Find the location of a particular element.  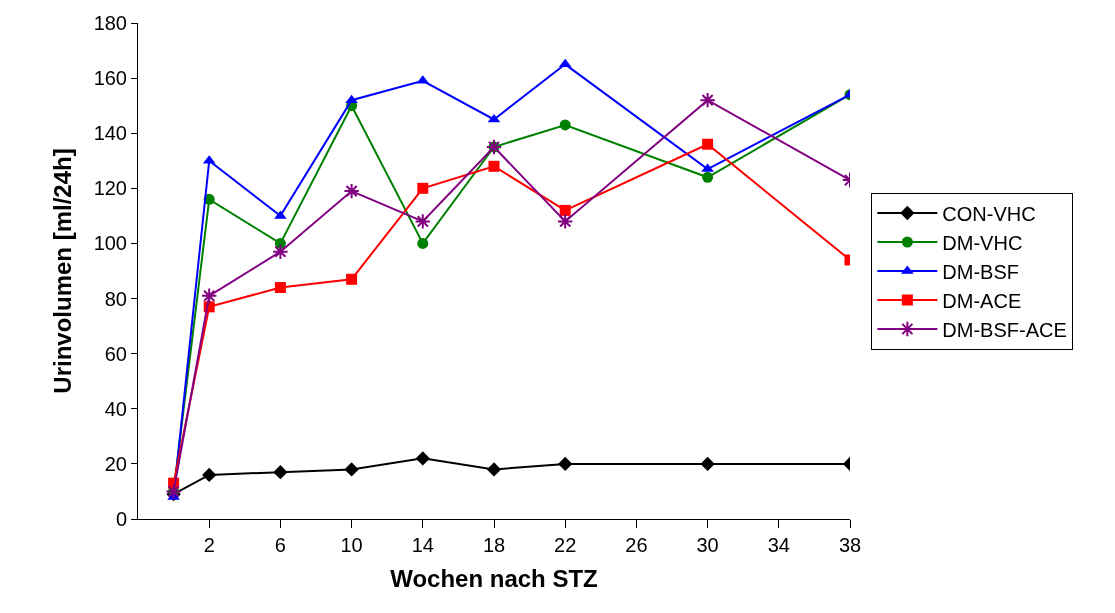

x-tick-label: 38 is located at coordinates (850, 545).